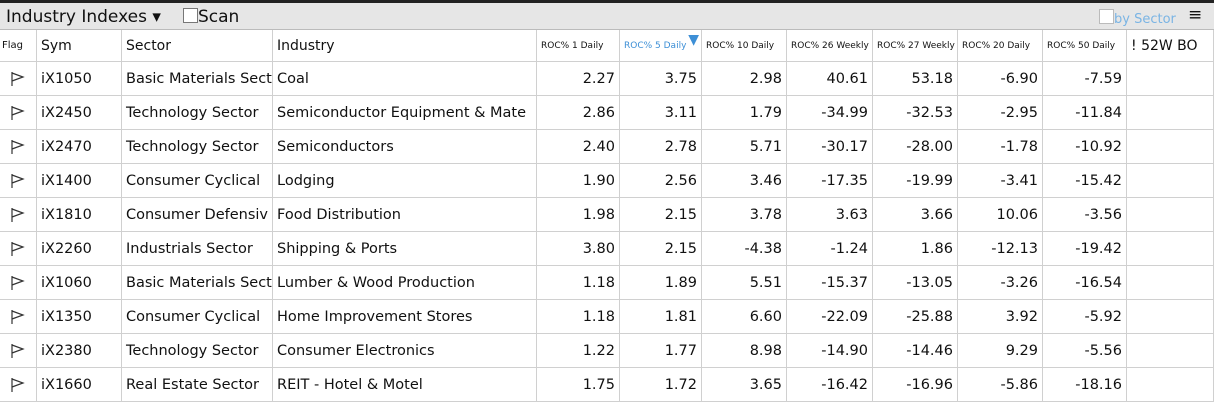  I want to click on text-cell: iX1050, so click(79, 79).